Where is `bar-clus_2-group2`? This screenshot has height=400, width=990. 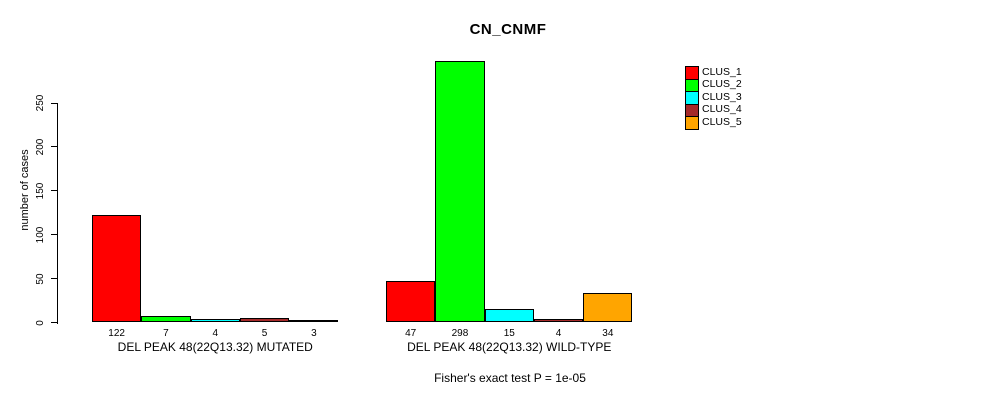 bar-clus_2-group2 is located at coordinates (460, 191).